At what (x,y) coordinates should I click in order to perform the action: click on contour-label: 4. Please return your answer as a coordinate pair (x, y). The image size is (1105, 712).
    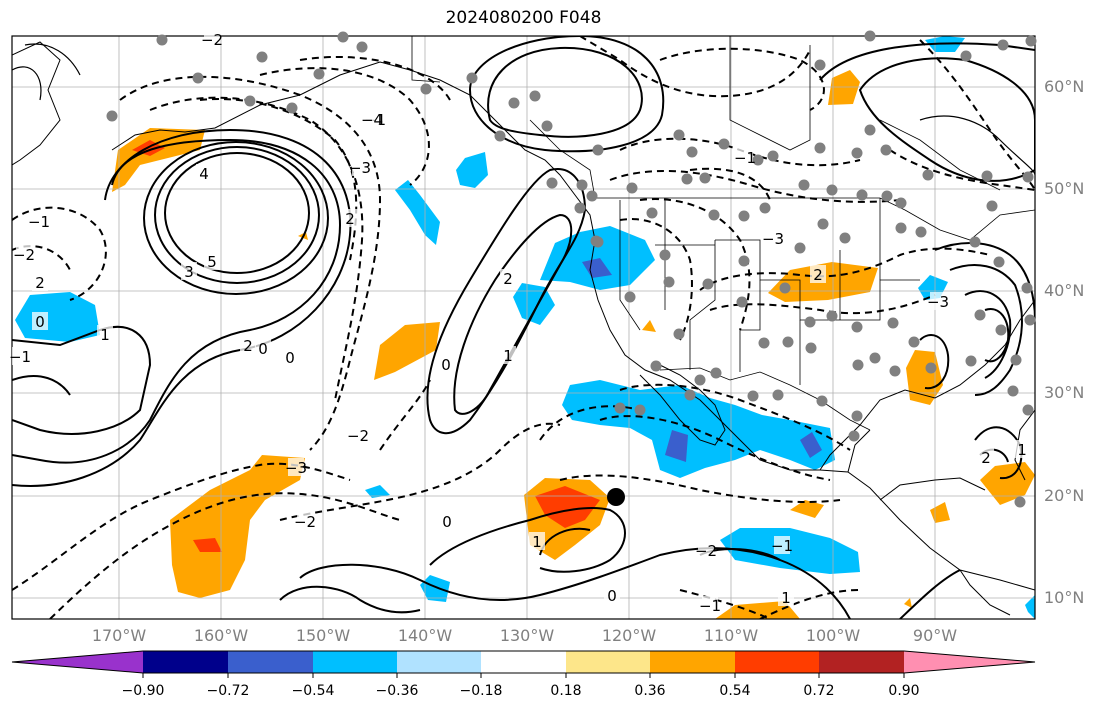
    Looking at the image, I should click on (204, 174).